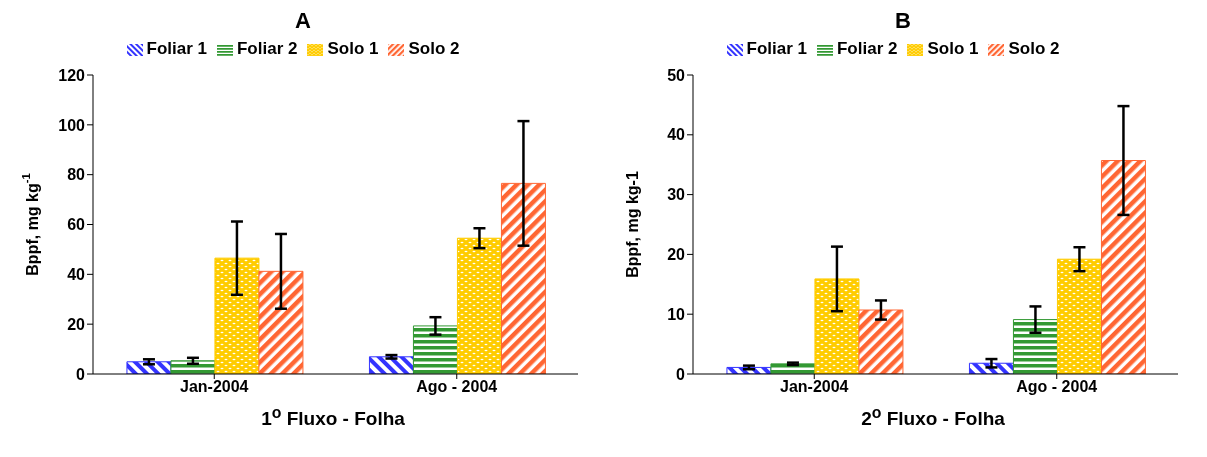 This screenshot has height=457, width=1207. Describe the element at coordinates (933, 417) in the screenshot. I see `x-axis-title: 2$^{o}$ Fluxo - Folha` at that location.